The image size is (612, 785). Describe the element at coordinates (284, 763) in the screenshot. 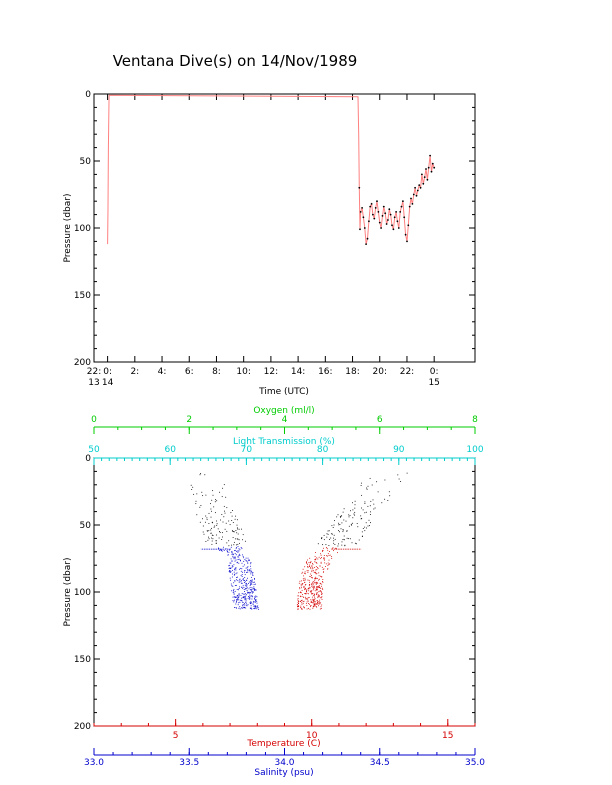

I see `salinity-tick-label: 34.0` at that location.